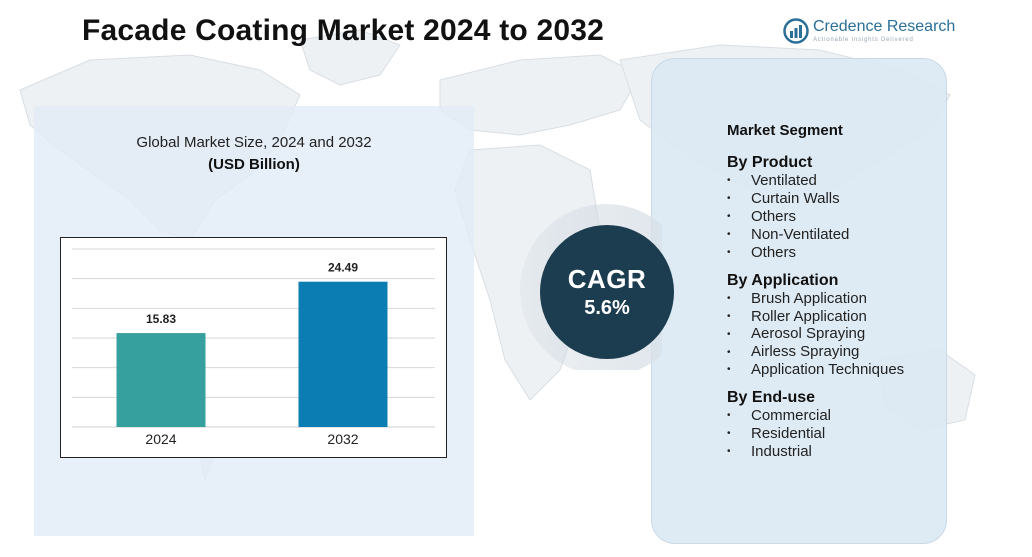 The width and height of the screenshot is (1032, 557). Describe the element at coordinates (808, 334) in the screenshot. I see `segment-item-label: Aerosol Spraying` at that location.